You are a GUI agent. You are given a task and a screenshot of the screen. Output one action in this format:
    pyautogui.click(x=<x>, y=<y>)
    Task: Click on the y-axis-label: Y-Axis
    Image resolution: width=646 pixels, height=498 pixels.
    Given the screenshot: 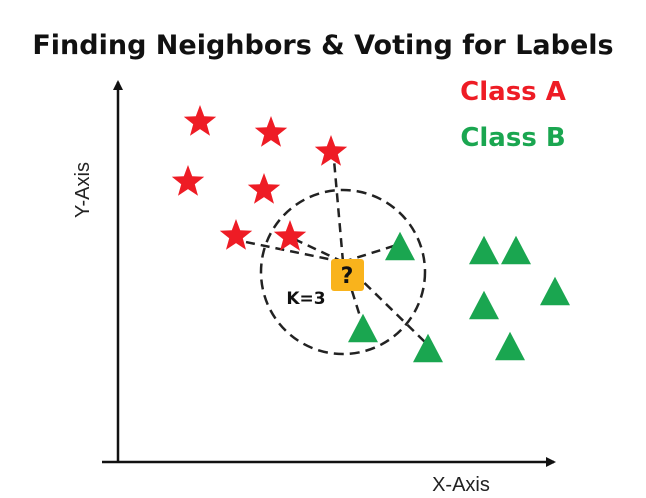 What is the action you would take?
    pyautogui.click(x=83, y=190)
    